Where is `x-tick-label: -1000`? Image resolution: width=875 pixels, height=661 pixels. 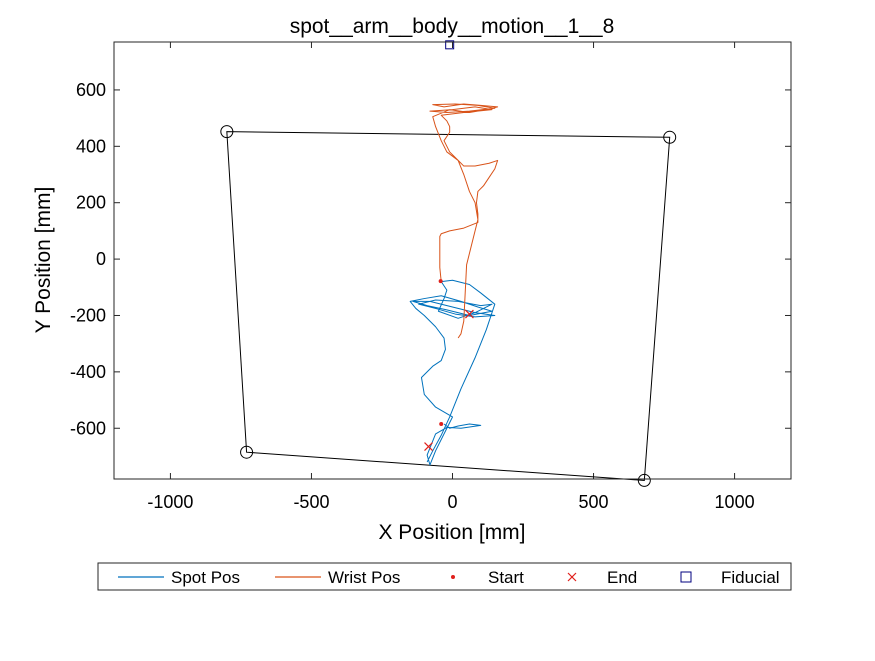 x-tick-label: -1000 is located at coordinates (170, 502).